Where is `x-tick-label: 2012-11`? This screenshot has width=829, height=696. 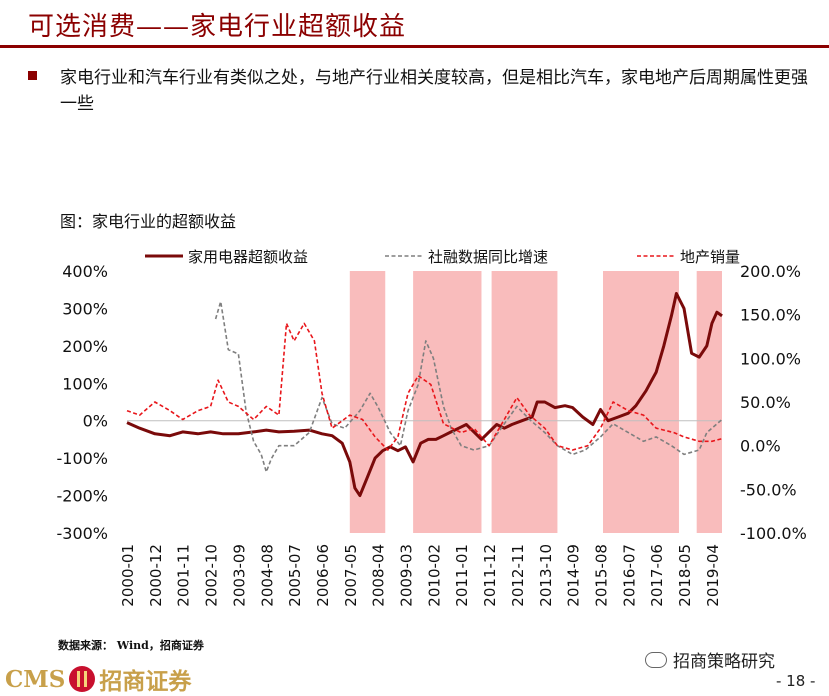 x-tick-label: 2012-11 is located at coordinates (518, 575).